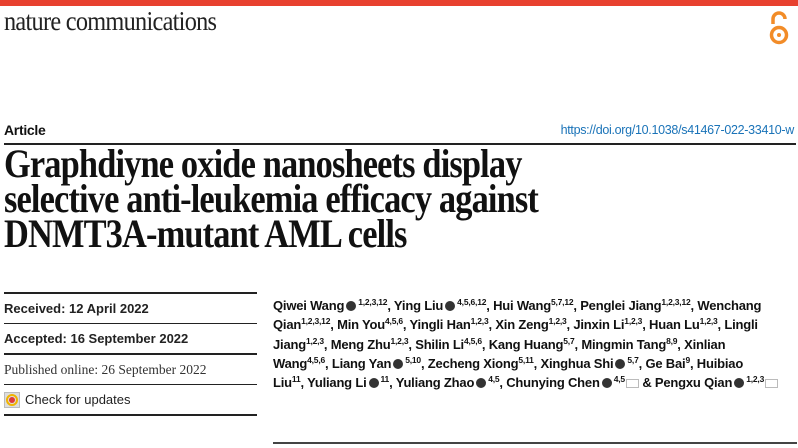 Image resolution: width=798 pixels, height=448 pixels. What do you see at coordinates (110, 21) in the screenshot?
I see `journal-logo: nature communications` at bounding box center [110, 21].